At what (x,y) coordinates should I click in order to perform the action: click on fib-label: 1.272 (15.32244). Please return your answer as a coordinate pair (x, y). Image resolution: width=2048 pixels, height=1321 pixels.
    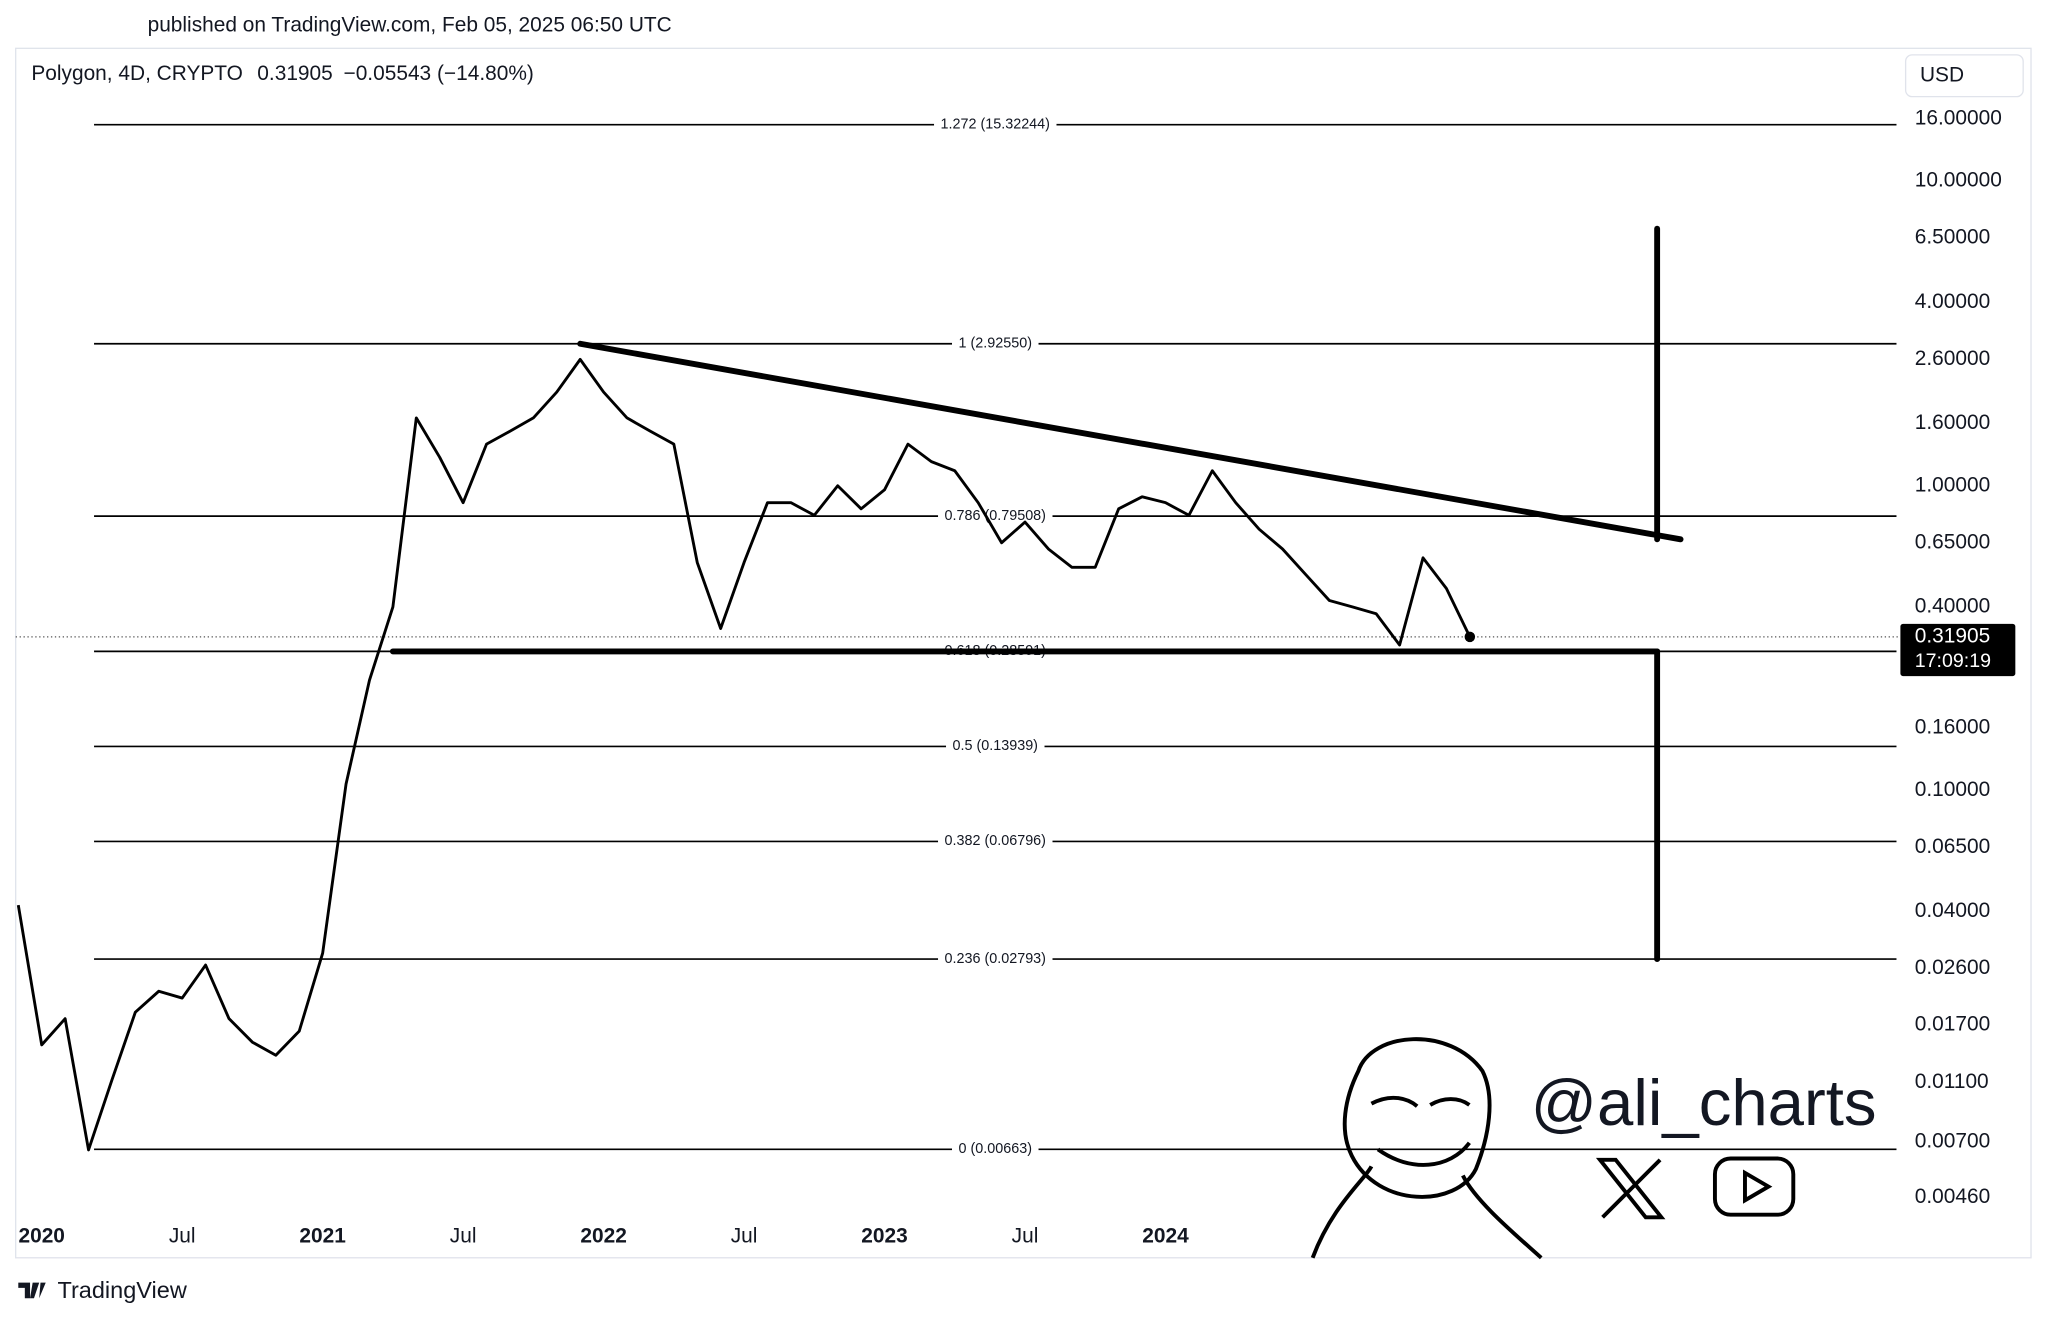
    Looking at the image, I should click on (995, 125).